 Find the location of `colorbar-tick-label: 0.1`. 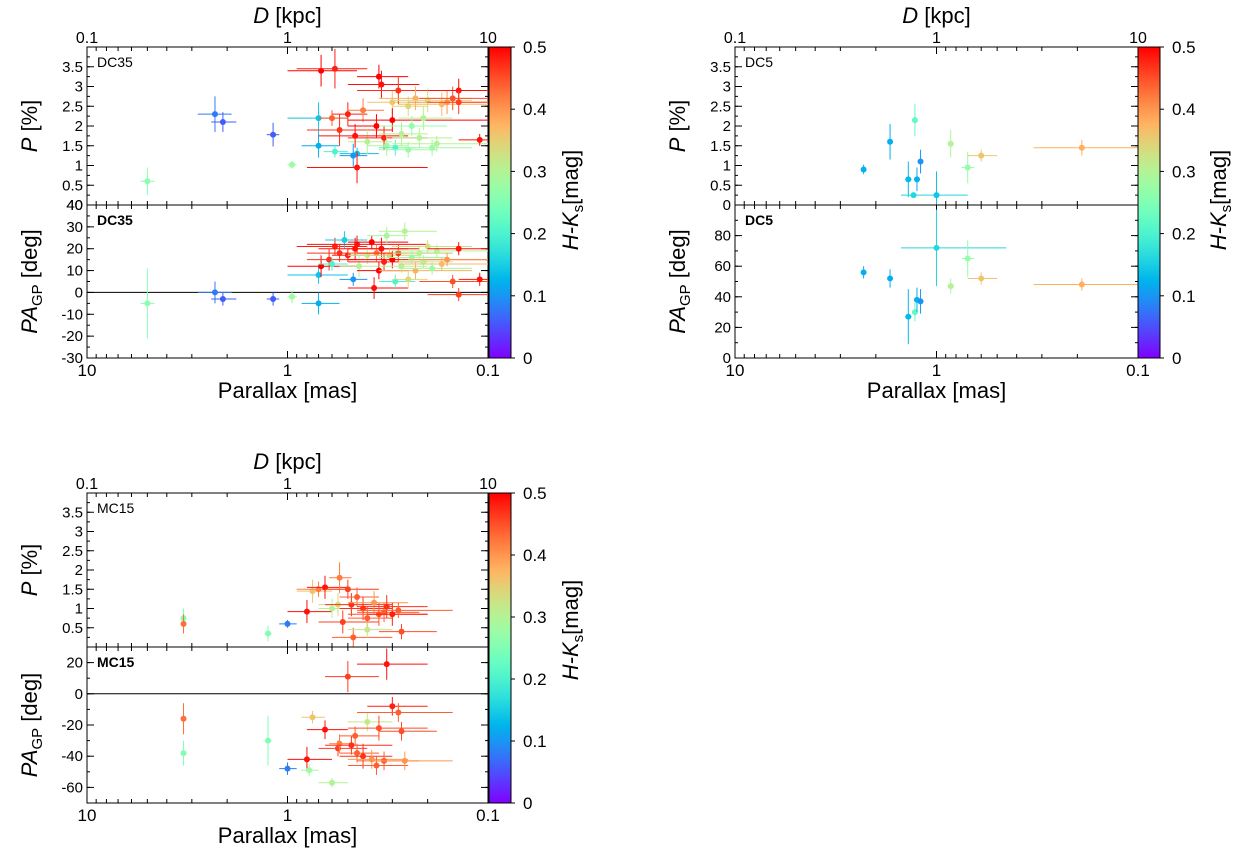

colorbar-tick-label: 0.1 is located at coordinates (535, 296).